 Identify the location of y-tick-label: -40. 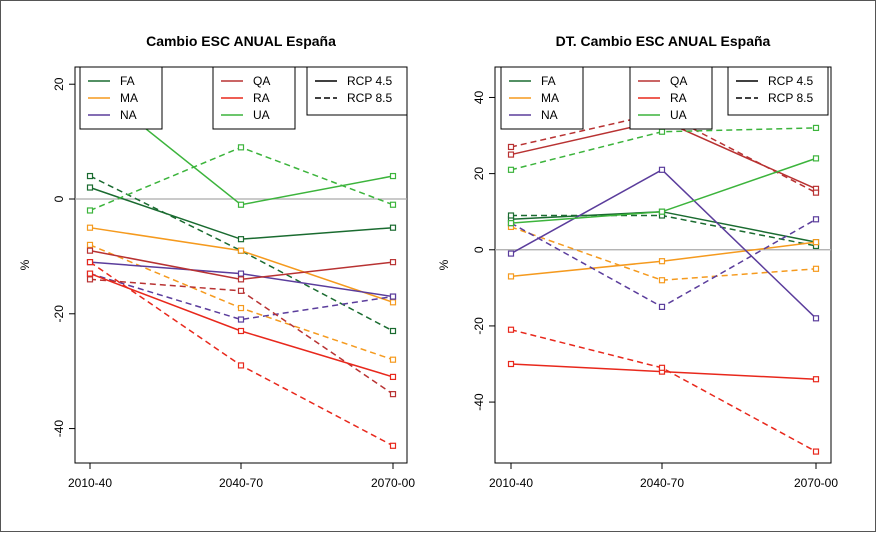
(59, 429).